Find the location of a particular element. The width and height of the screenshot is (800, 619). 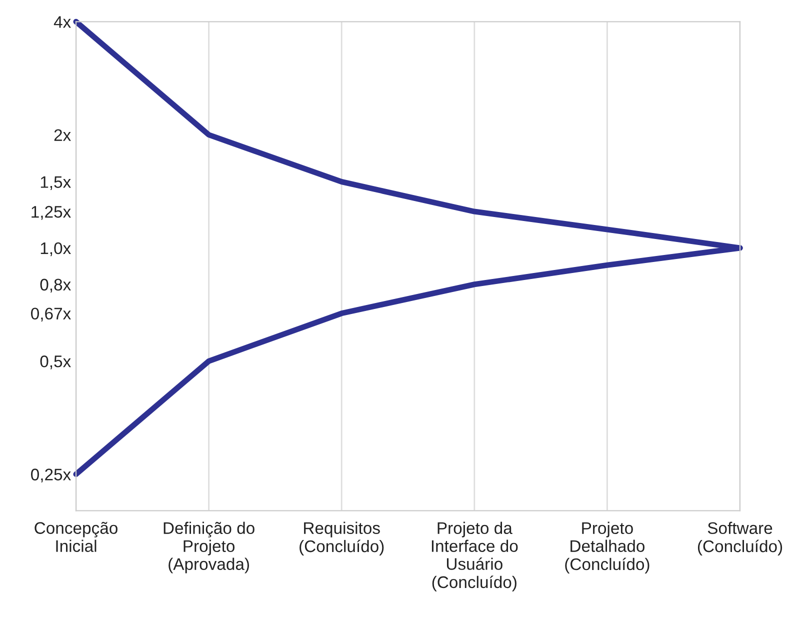

x-tick-label: Concepção Inicial is located at coordinates (76, 537).